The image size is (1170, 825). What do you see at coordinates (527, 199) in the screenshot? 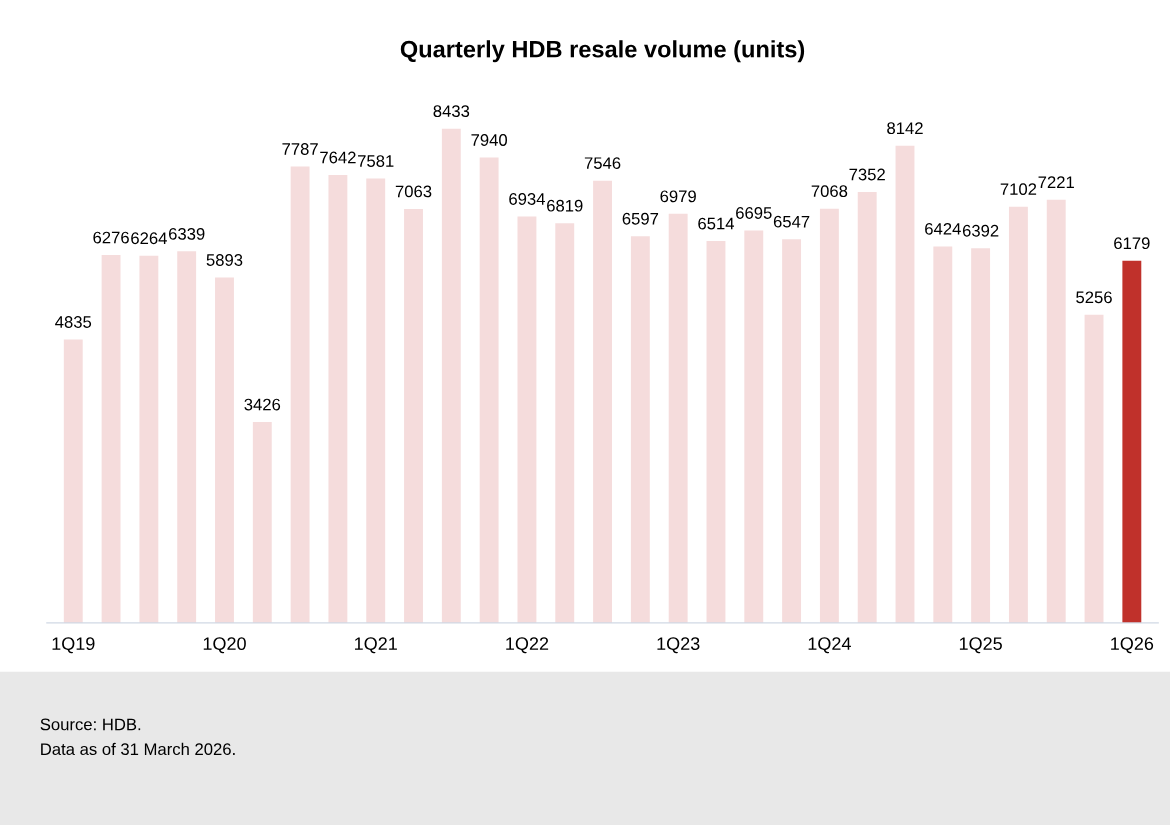
I see `data-label: 6934` at bounding box center [527, 199].